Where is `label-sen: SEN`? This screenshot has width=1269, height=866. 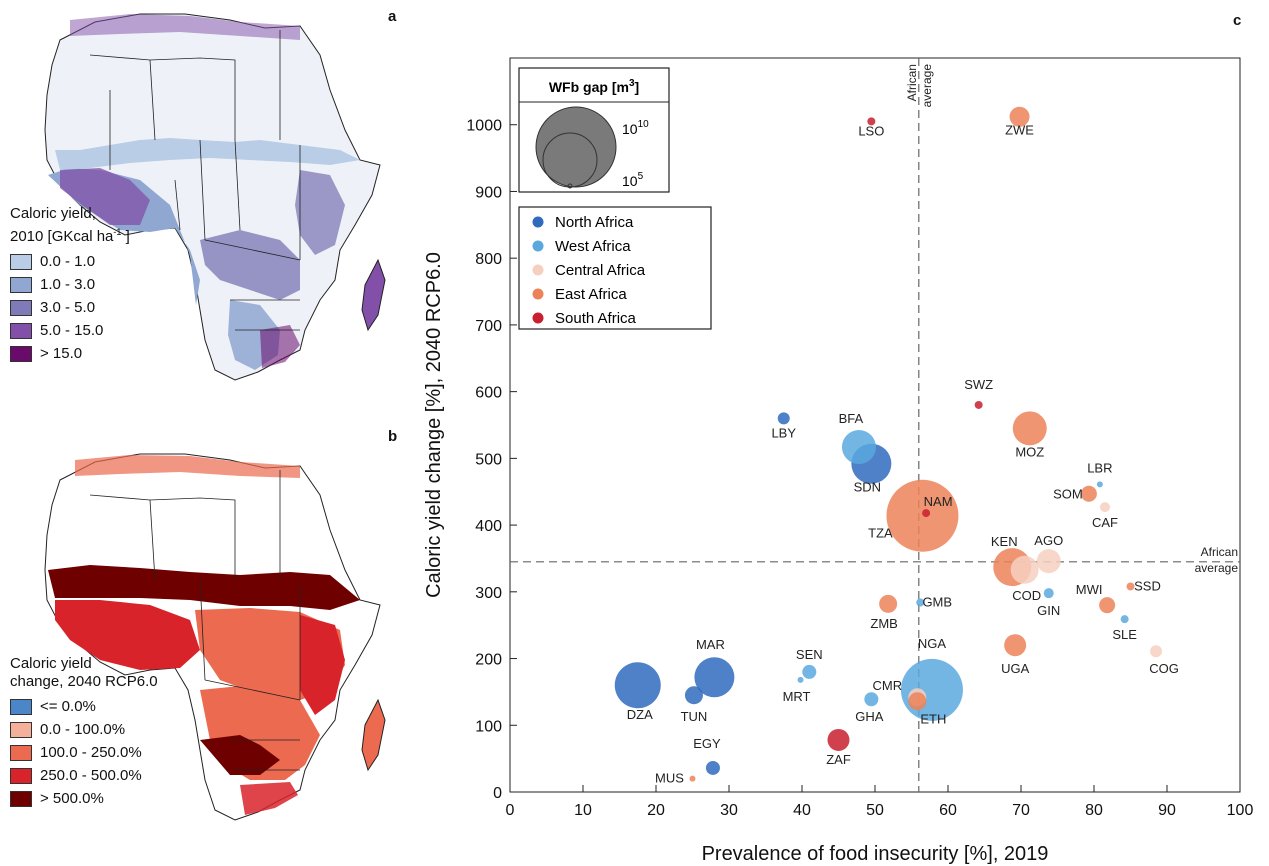
label-sen: SEN is located at coordinates (809, 654).